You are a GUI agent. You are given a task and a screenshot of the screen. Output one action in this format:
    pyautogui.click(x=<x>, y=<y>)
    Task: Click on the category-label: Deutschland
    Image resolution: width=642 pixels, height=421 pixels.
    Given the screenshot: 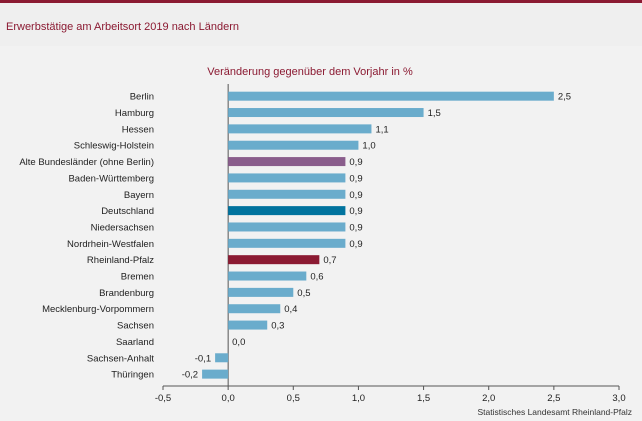 What is the action you would take?
    pyautogui.click(x=127, y=211)
    